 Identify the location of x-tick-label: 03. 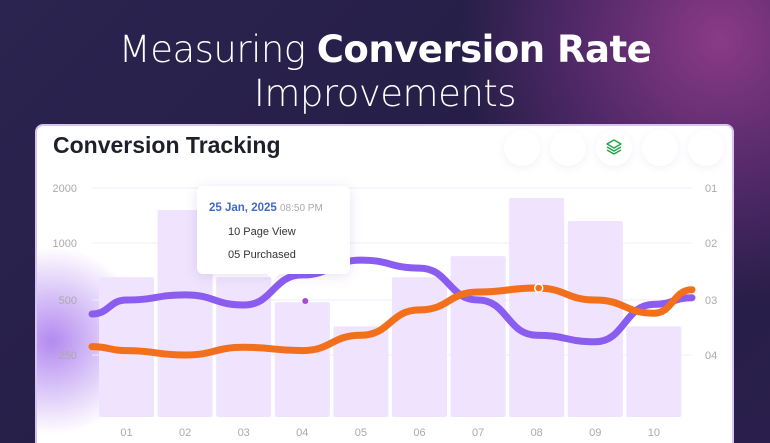
(244, 433).